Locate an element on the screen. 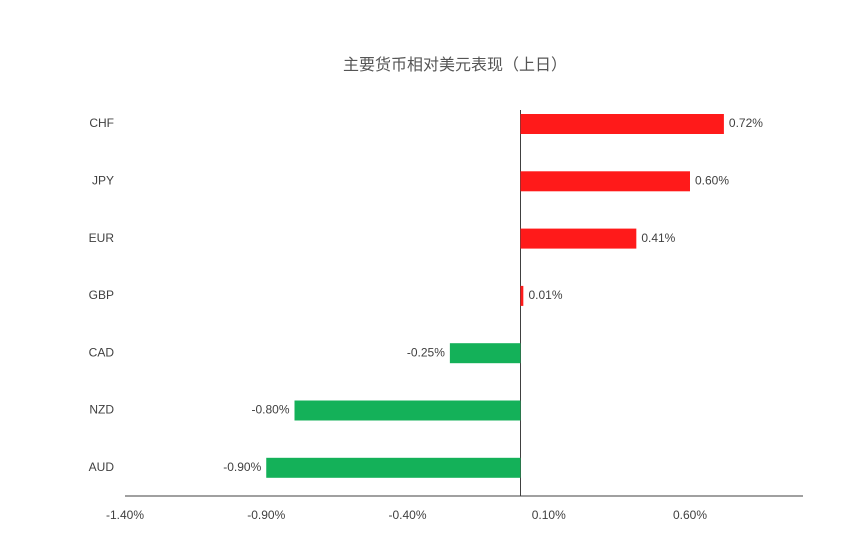 The image size is (860, 555). value-label: 0.60% is located at coordinates (712, 180).